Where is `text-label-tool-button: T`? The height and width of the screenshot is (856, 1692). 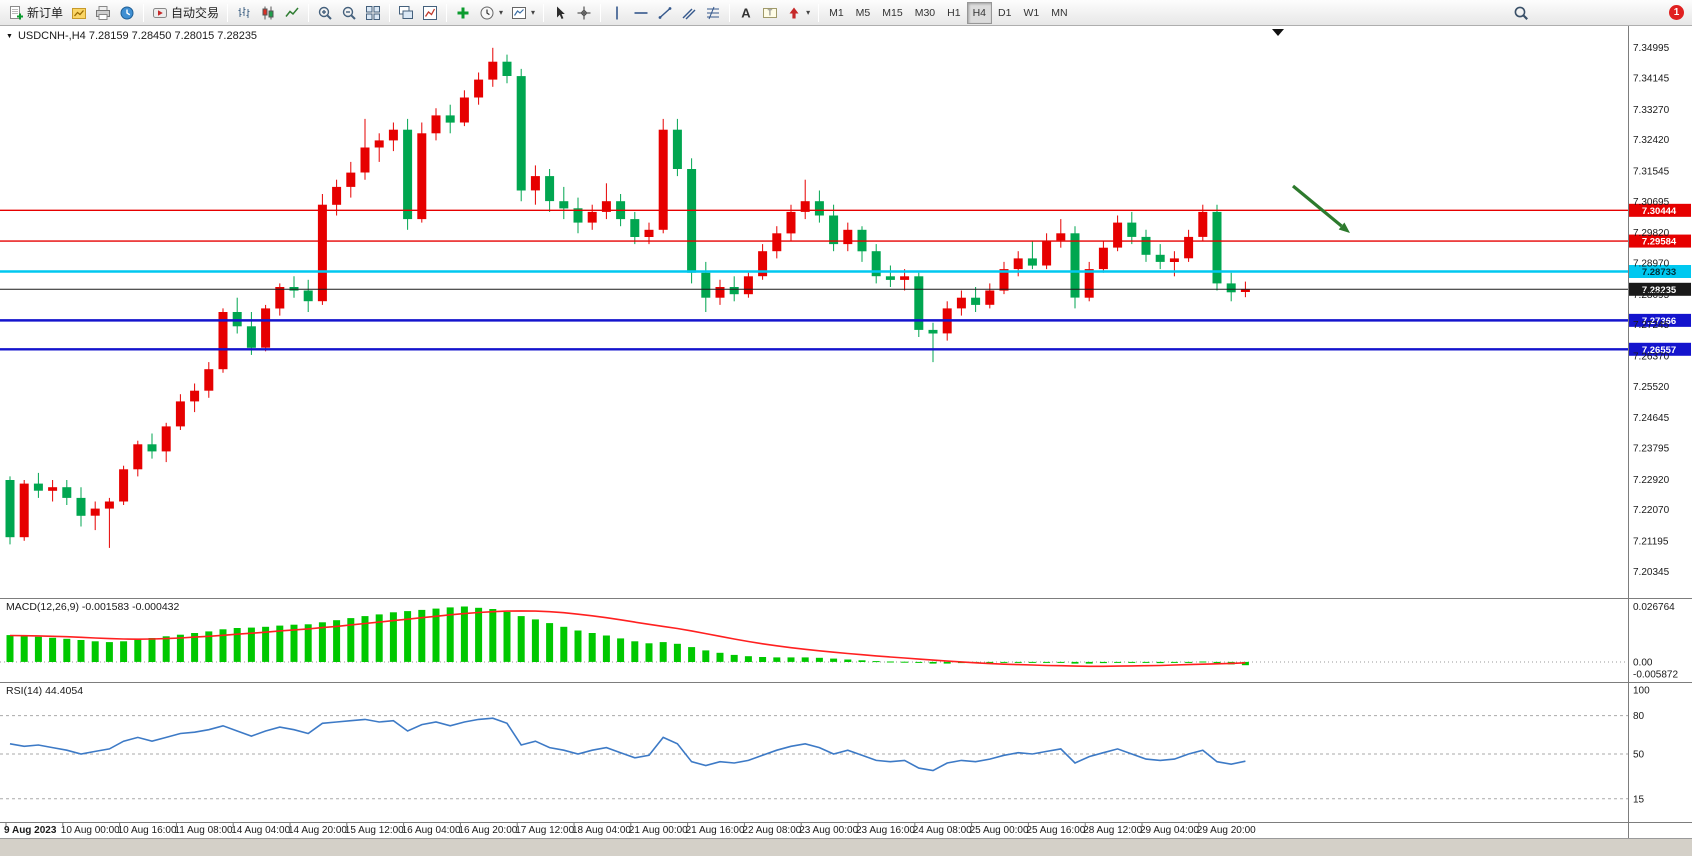
text-label-tool-button: T is located at coordinates (770, 13).